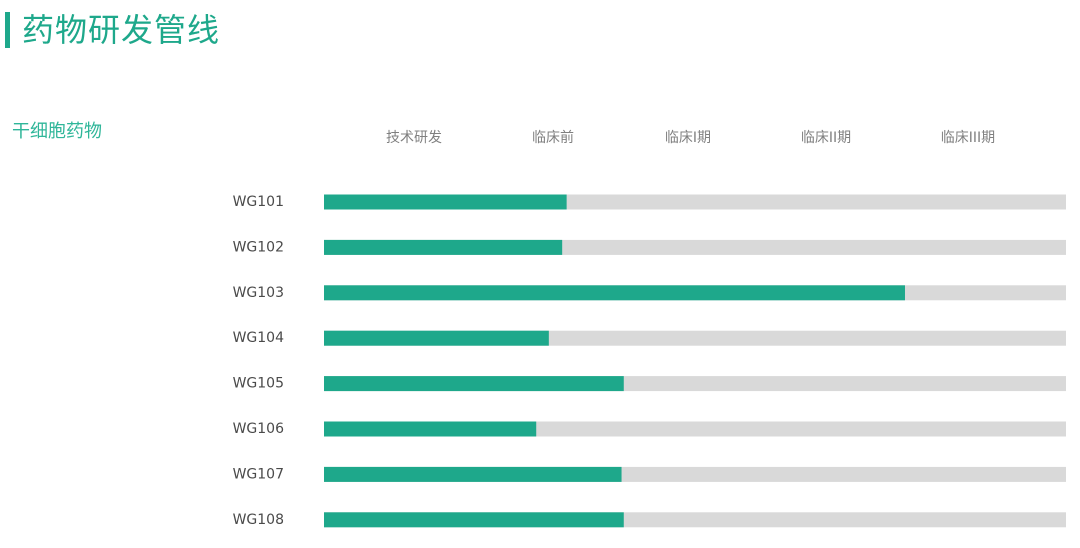 The image size is (1080, 548). Describe the element at coordinates (968, 138) in the screenshot. I see `stage-label: 临床III期` at that location.